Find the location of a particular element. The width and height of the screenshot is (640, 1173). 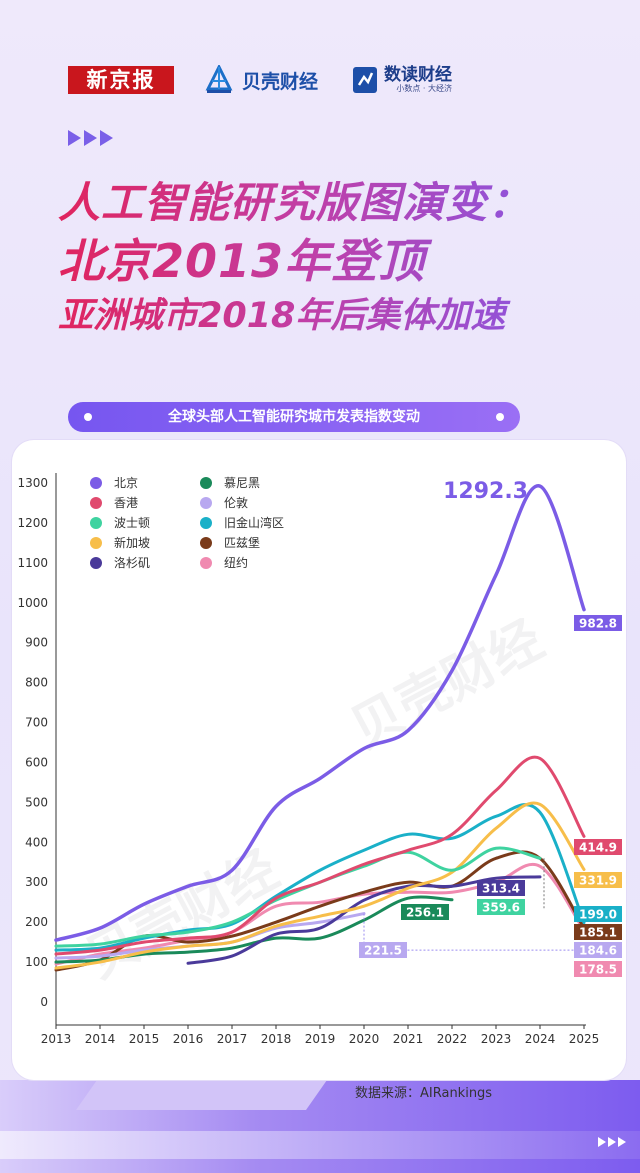

y-tick-label: 500 is located at coordinates (36, 802).